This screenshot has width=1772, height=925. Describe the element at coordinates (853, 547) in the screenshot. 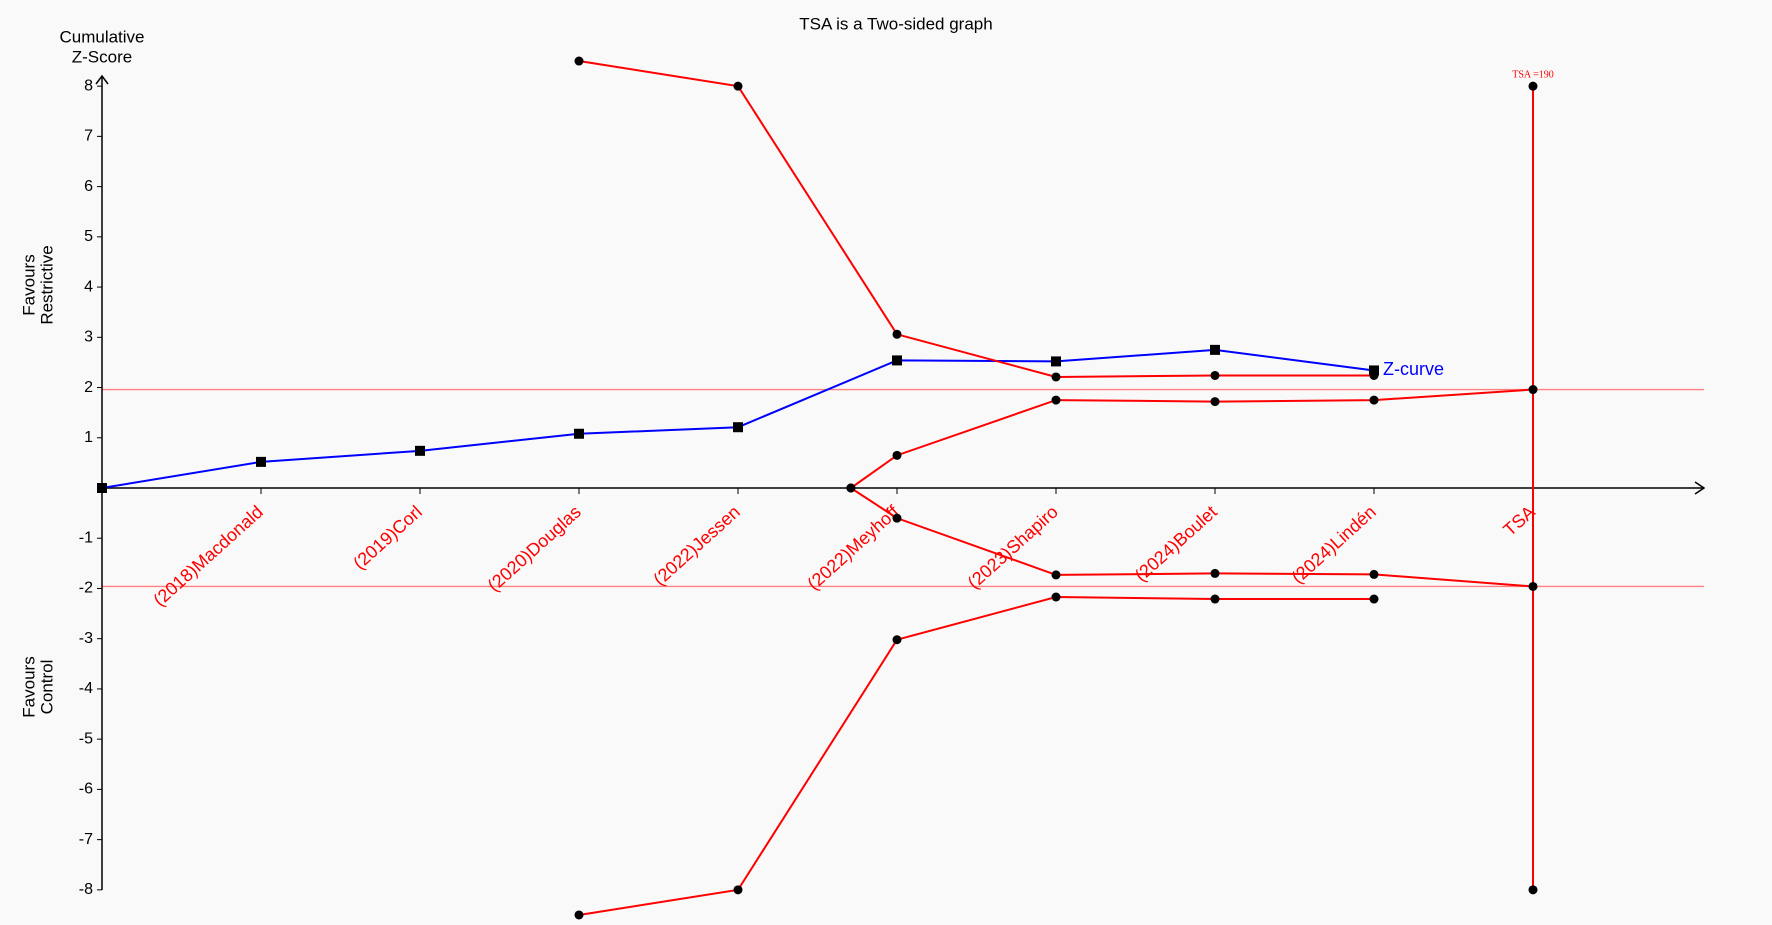

I see `x-tick-label: (2022)Meyhoff` at that location.